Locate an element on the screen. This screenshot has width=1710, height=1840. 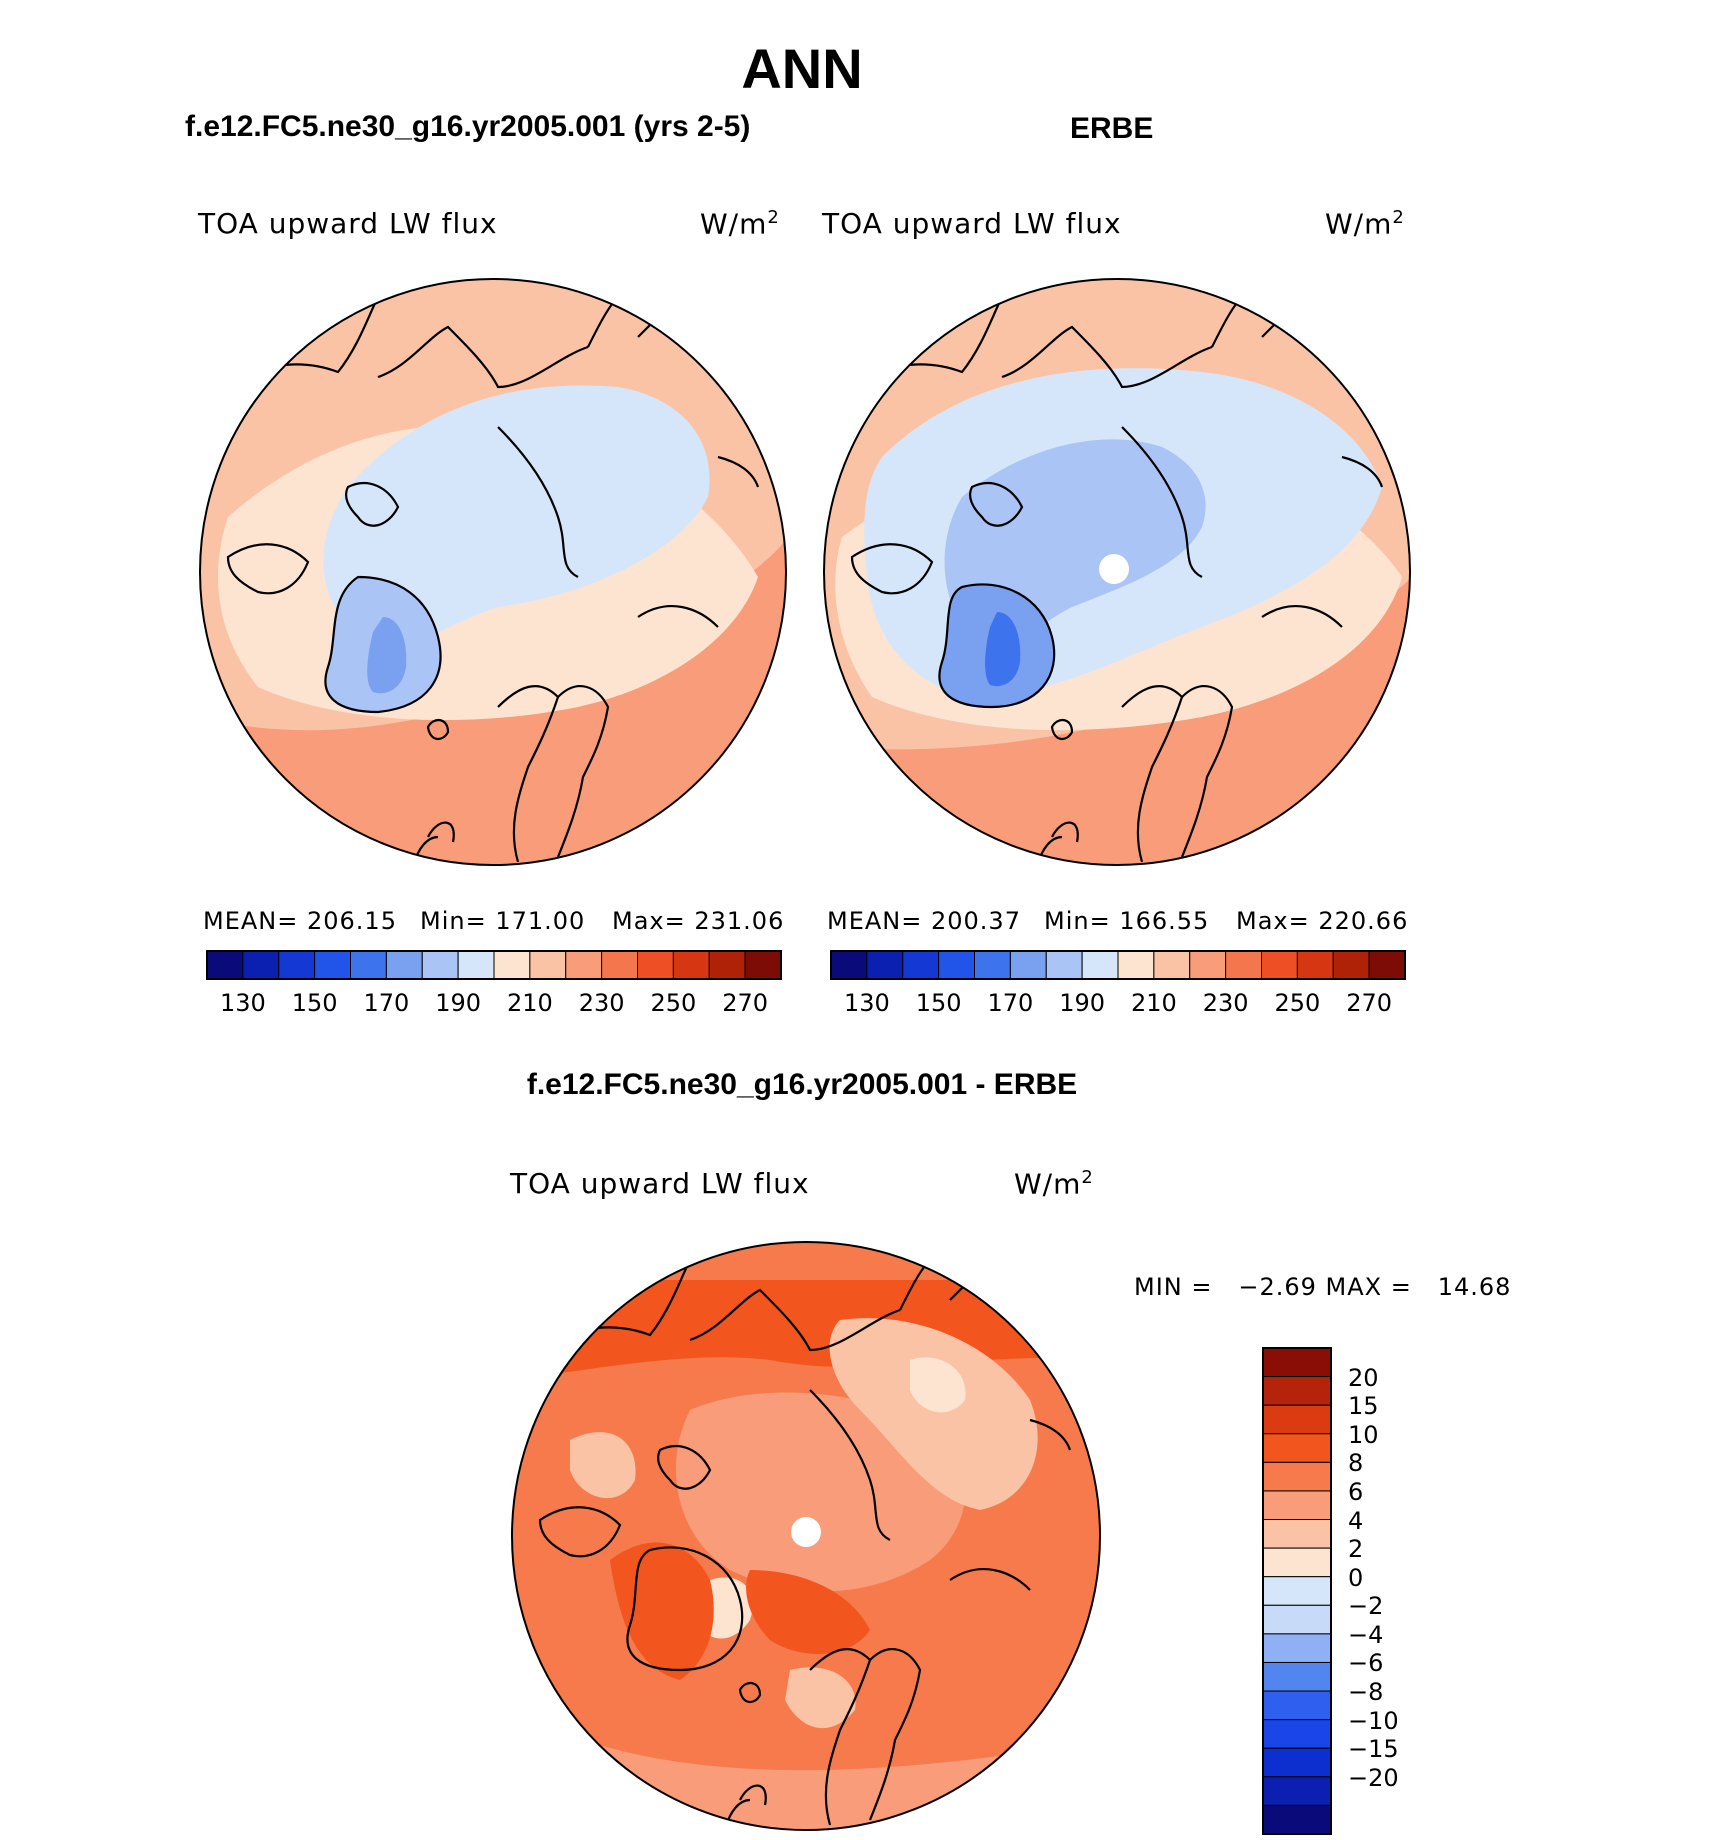
left-colorbar-frame is located at coordinates (494, 965).